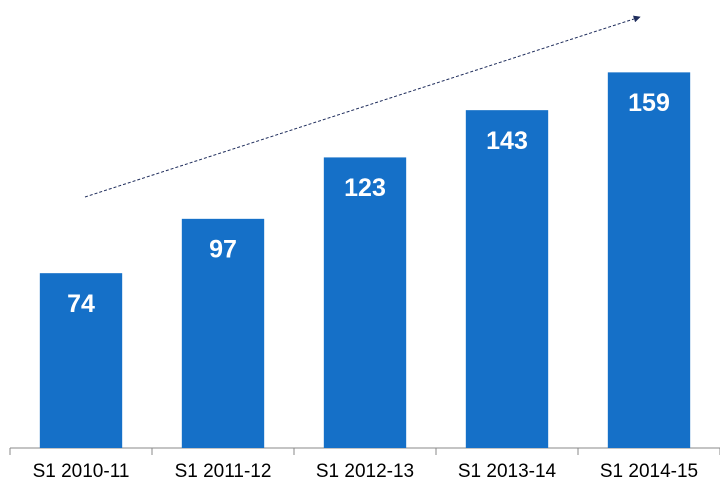  What do you see at coordinates (365, 471) in the screenshot?
I see `x-tick-label: S1 2012-13` at bounding box center [365, 471].